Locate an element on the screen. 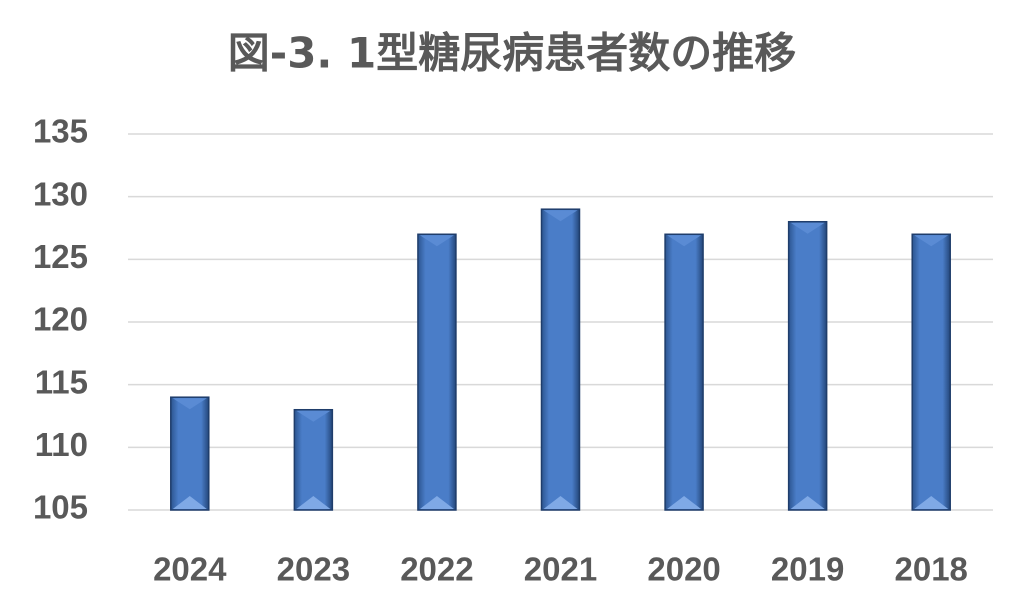  y-tick-label: 115 is located at coordinates (61, 381).